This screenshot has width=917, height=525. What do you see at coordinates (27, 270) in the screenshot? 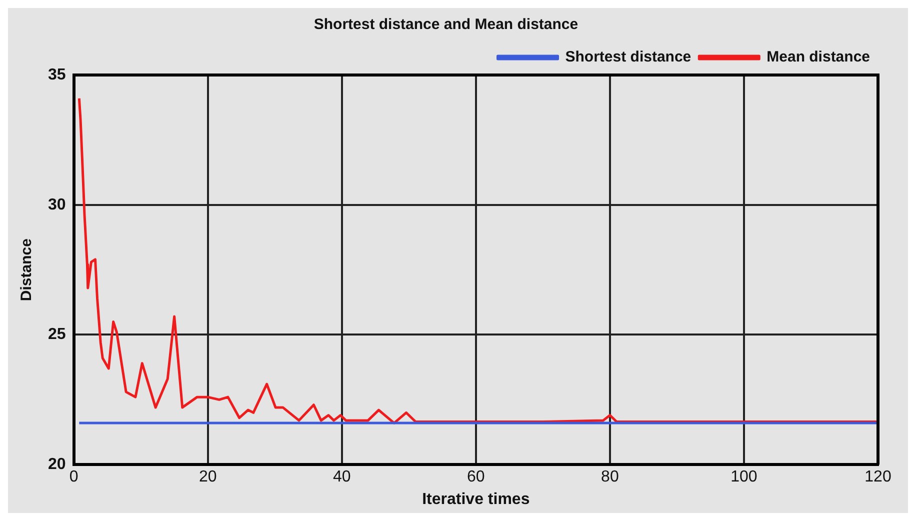
I see `y-axis-title: Distance` at bounding box center [27, 270].